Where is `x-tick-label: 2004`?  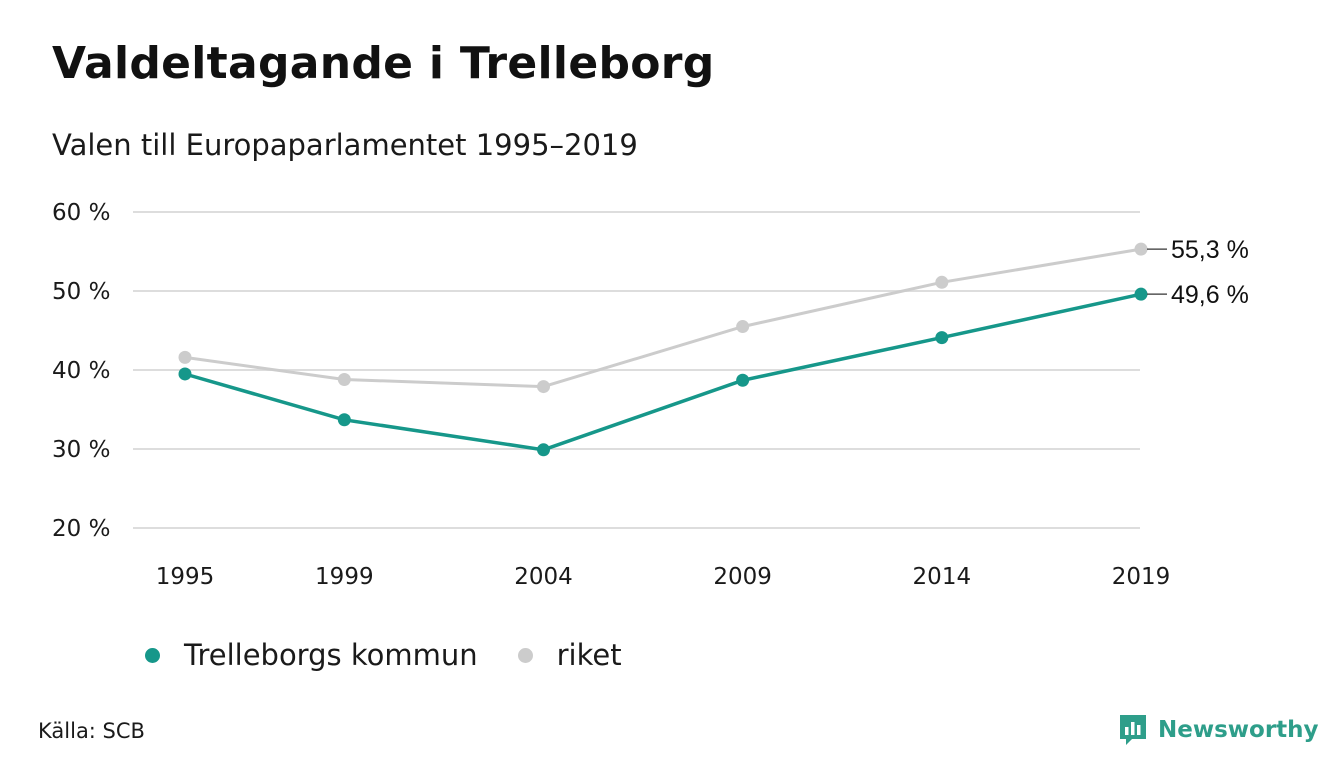
x-tick-label: 2004 is located at coordinates (543, 577).